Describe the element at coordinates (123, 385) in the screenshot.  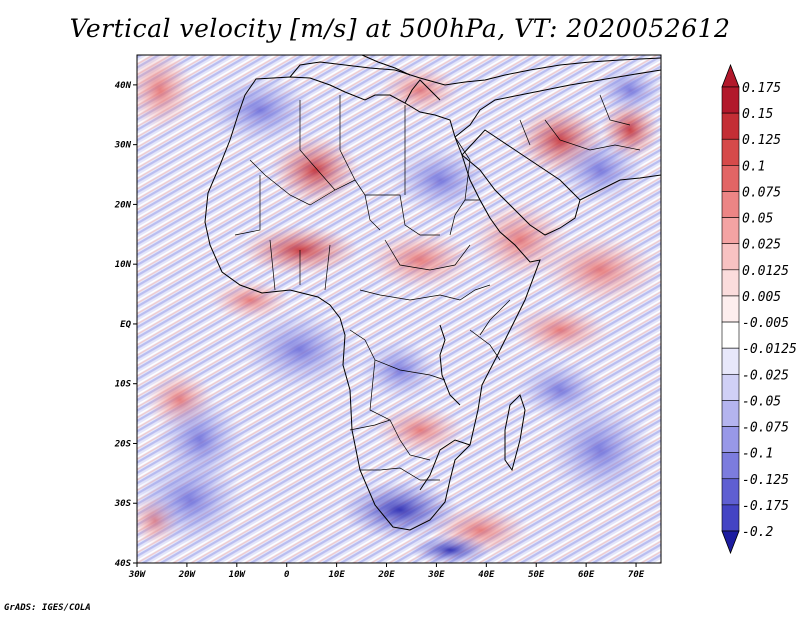
I see `lat-tick-label: 10S` at that location.